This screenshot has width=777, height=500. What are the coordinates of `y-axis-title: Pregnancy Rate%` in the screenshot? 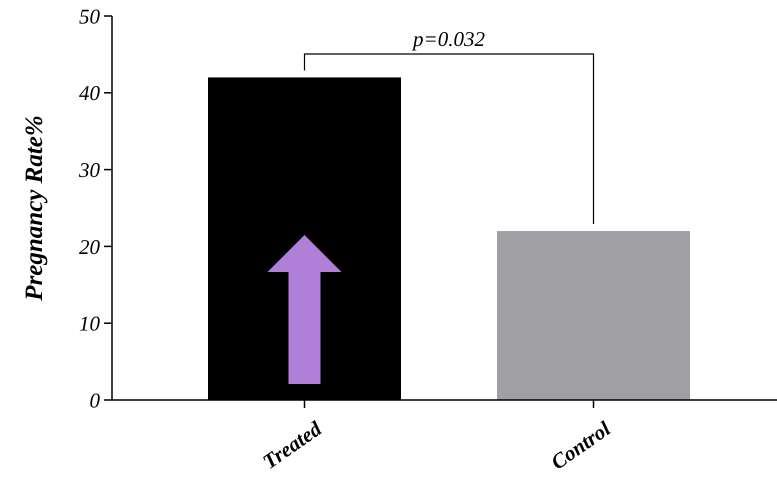 It's located at (34, 208).